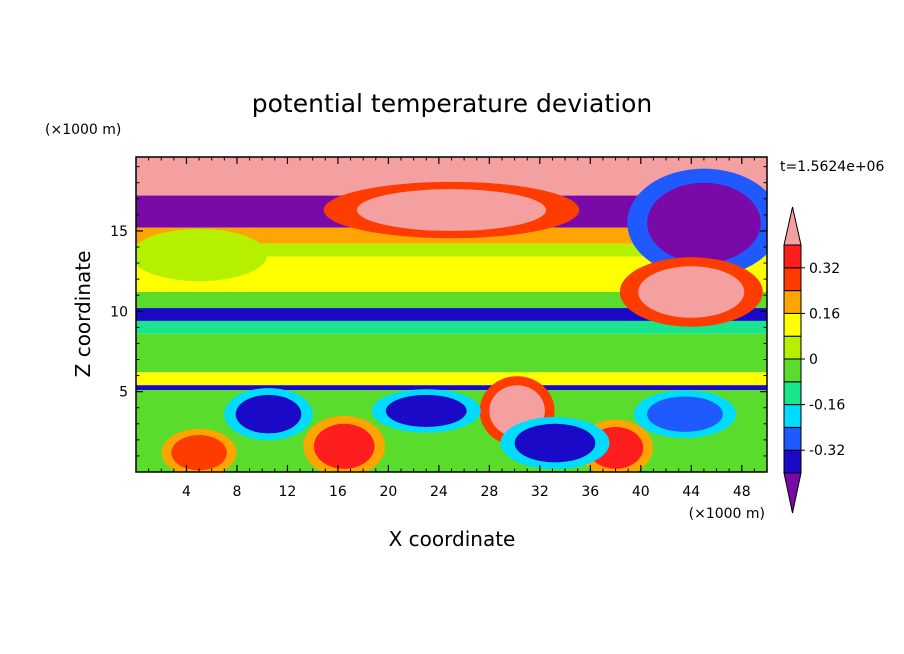 The image size is (904, 654). What do you see at coordinates (792, 493) in the screenshot?
I see `colorbar-arrow-bottom` at bounding box center [792, 493].